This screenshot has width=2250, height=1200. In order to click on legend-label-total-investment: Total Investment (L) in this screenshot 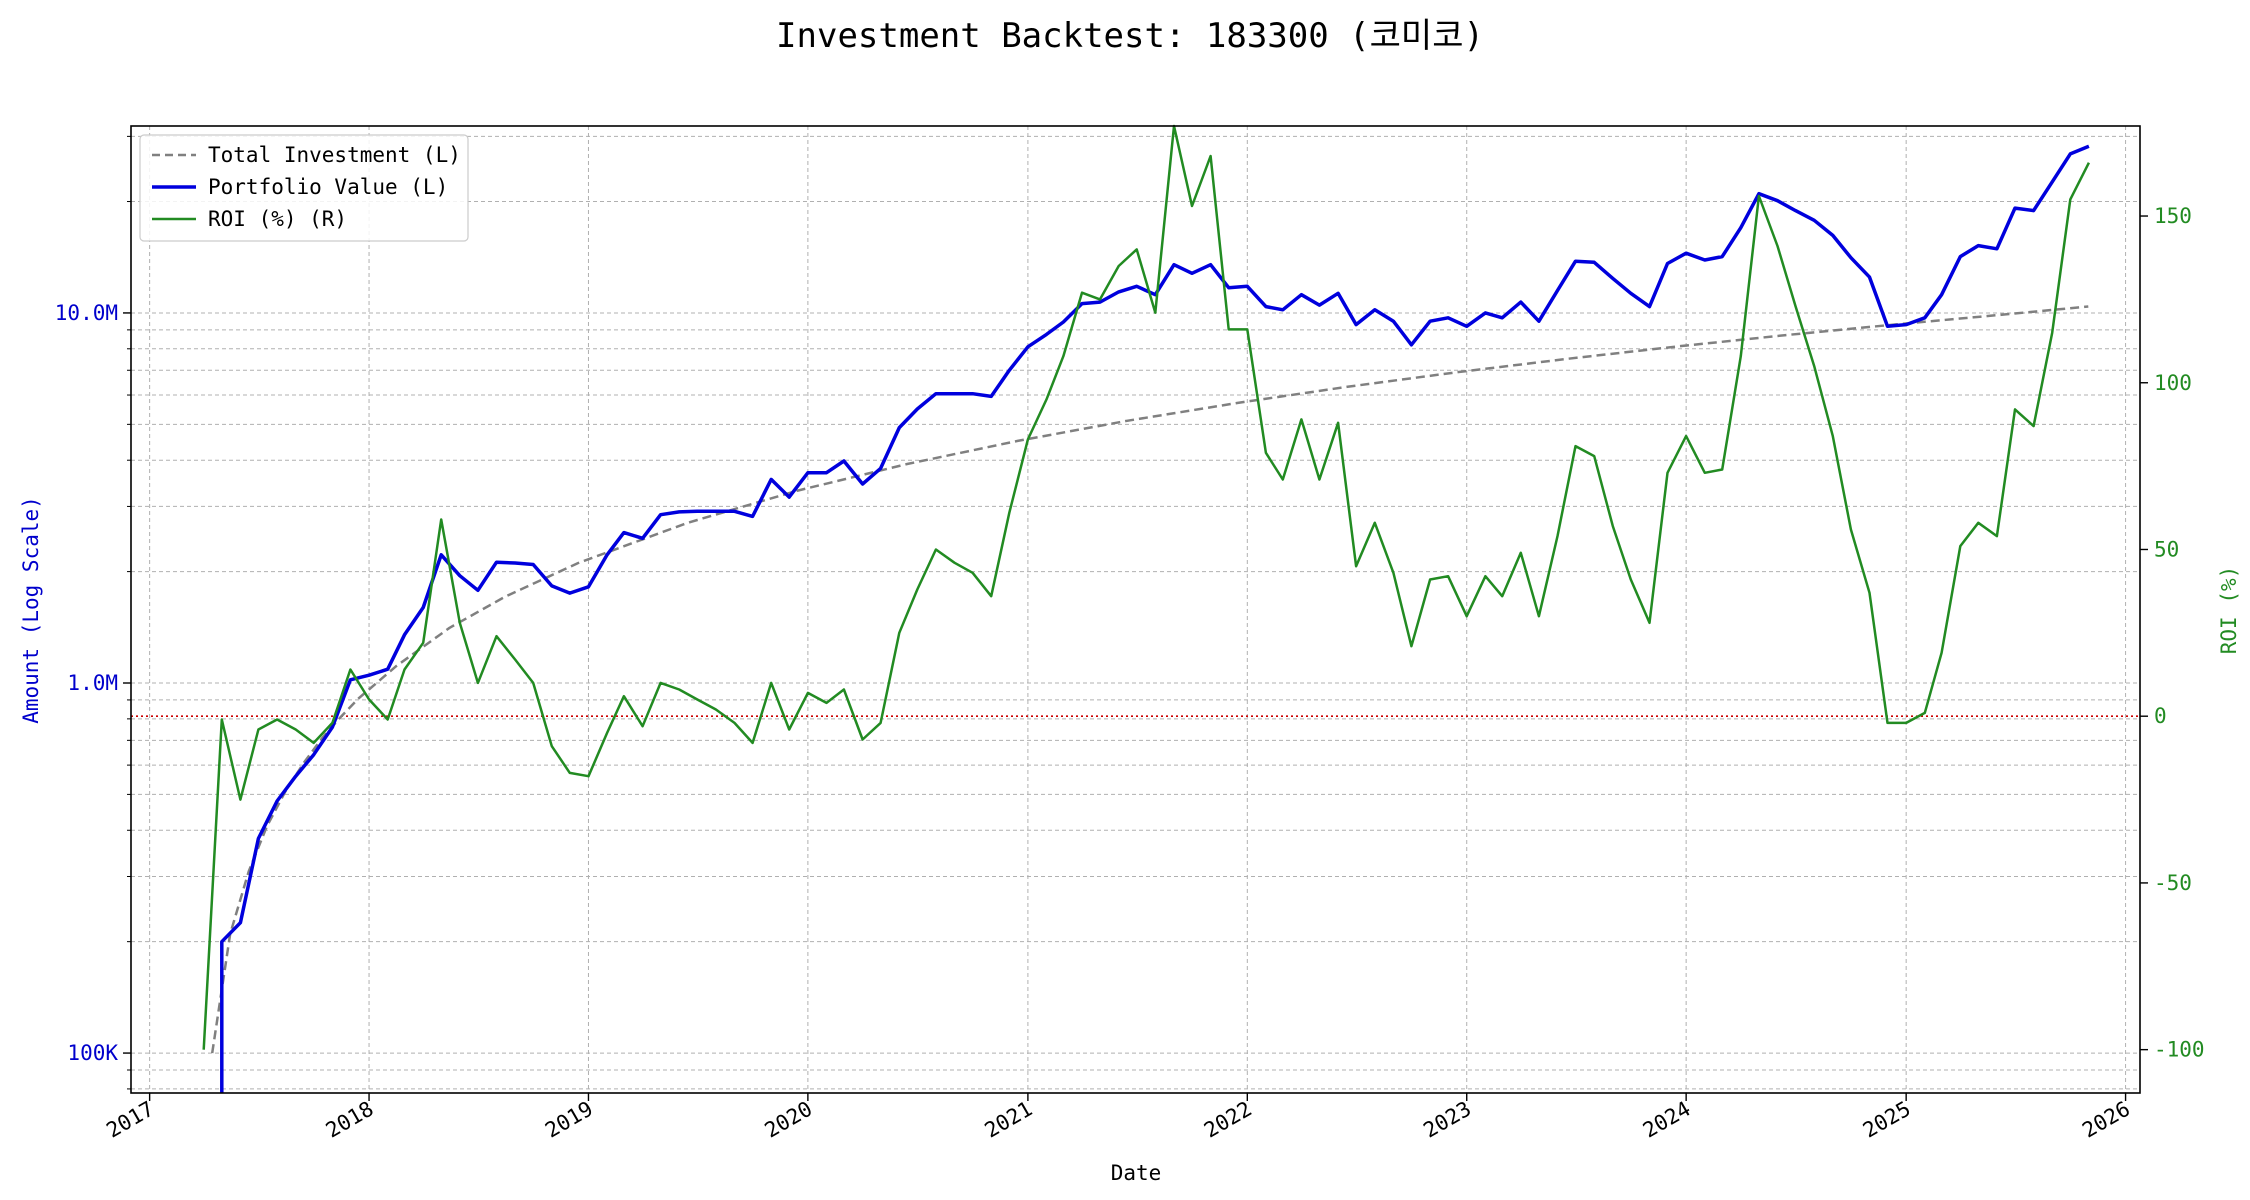, I will do `click(334, 155)`.